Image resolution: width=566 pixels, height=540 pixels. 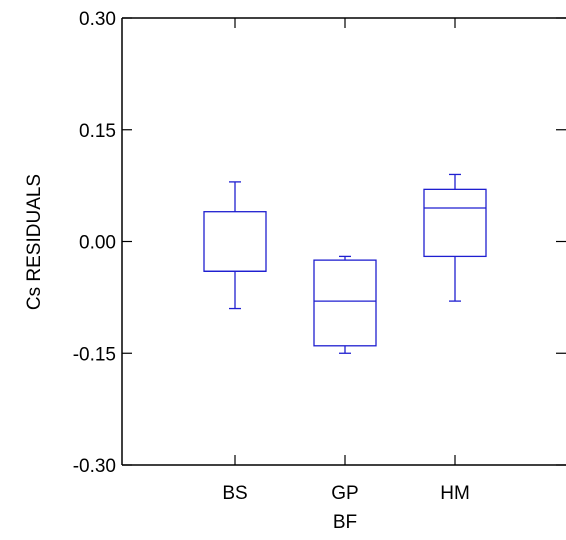 What do you see at coordinates (234, 493) in the screenshot?
I see `x-tick-label: BS` at bounding box center [234, 493].